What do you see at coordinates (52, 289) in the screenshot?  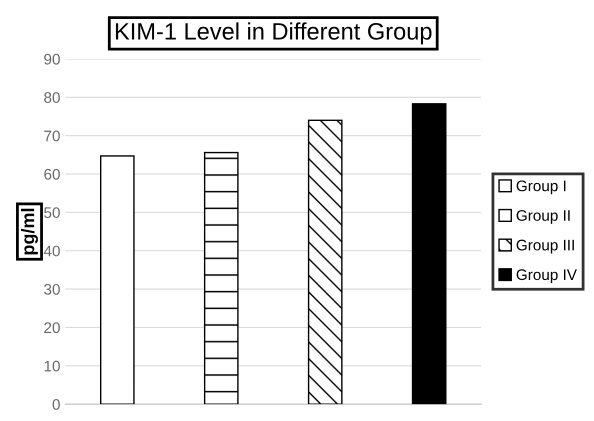 I see `y-tick-label: 30` at bounding box center [52, 289].